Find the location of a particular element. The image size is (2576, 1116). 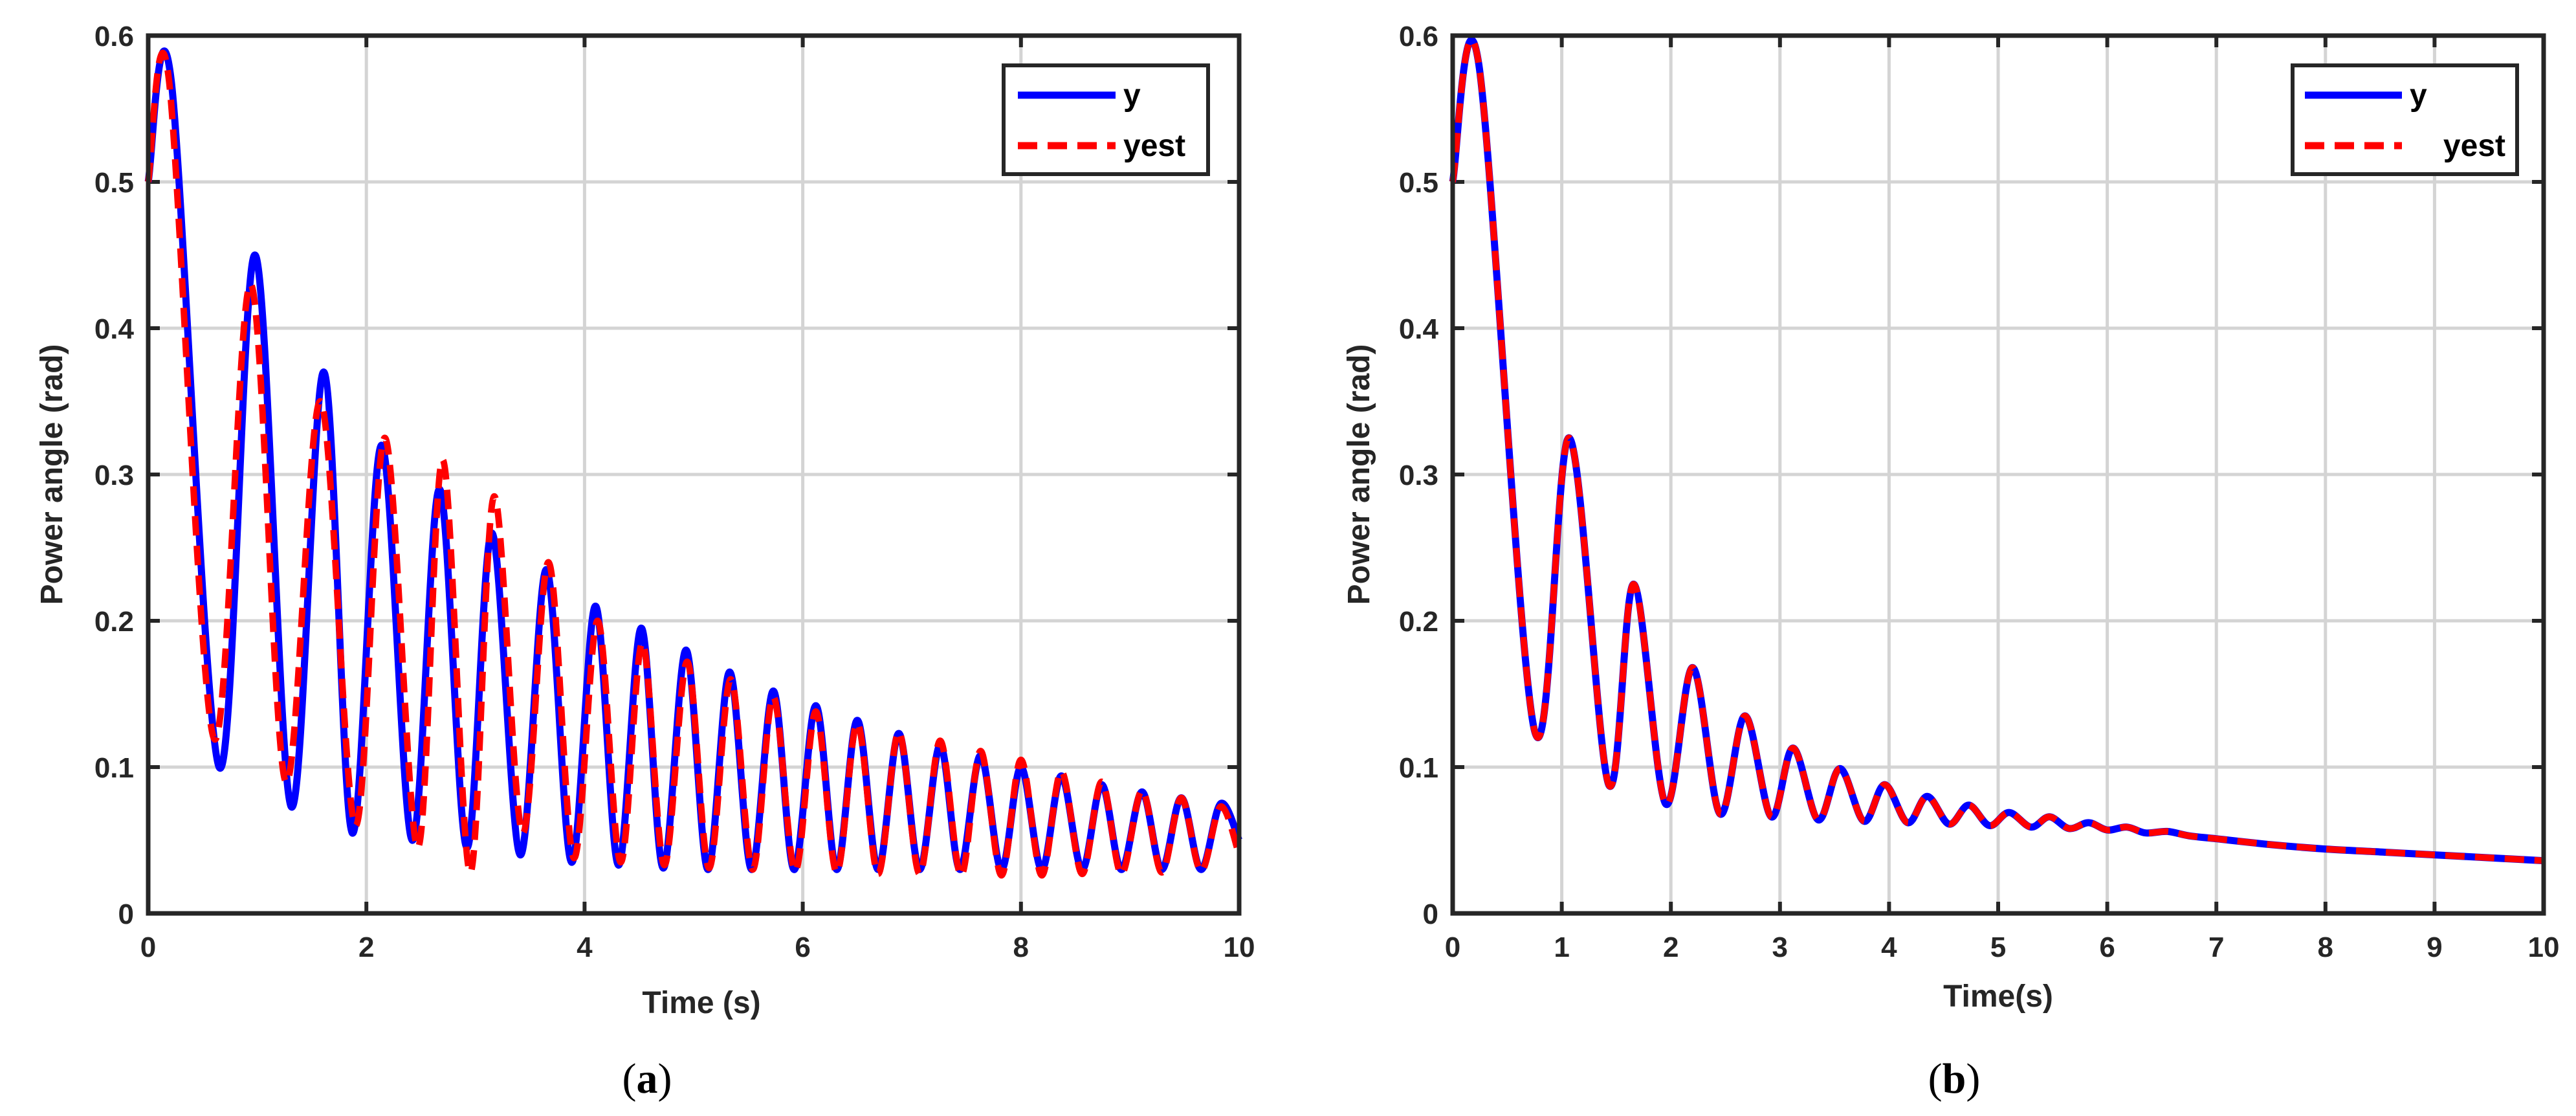

panel-a-legend-box is located at coordinates (1106, 119).